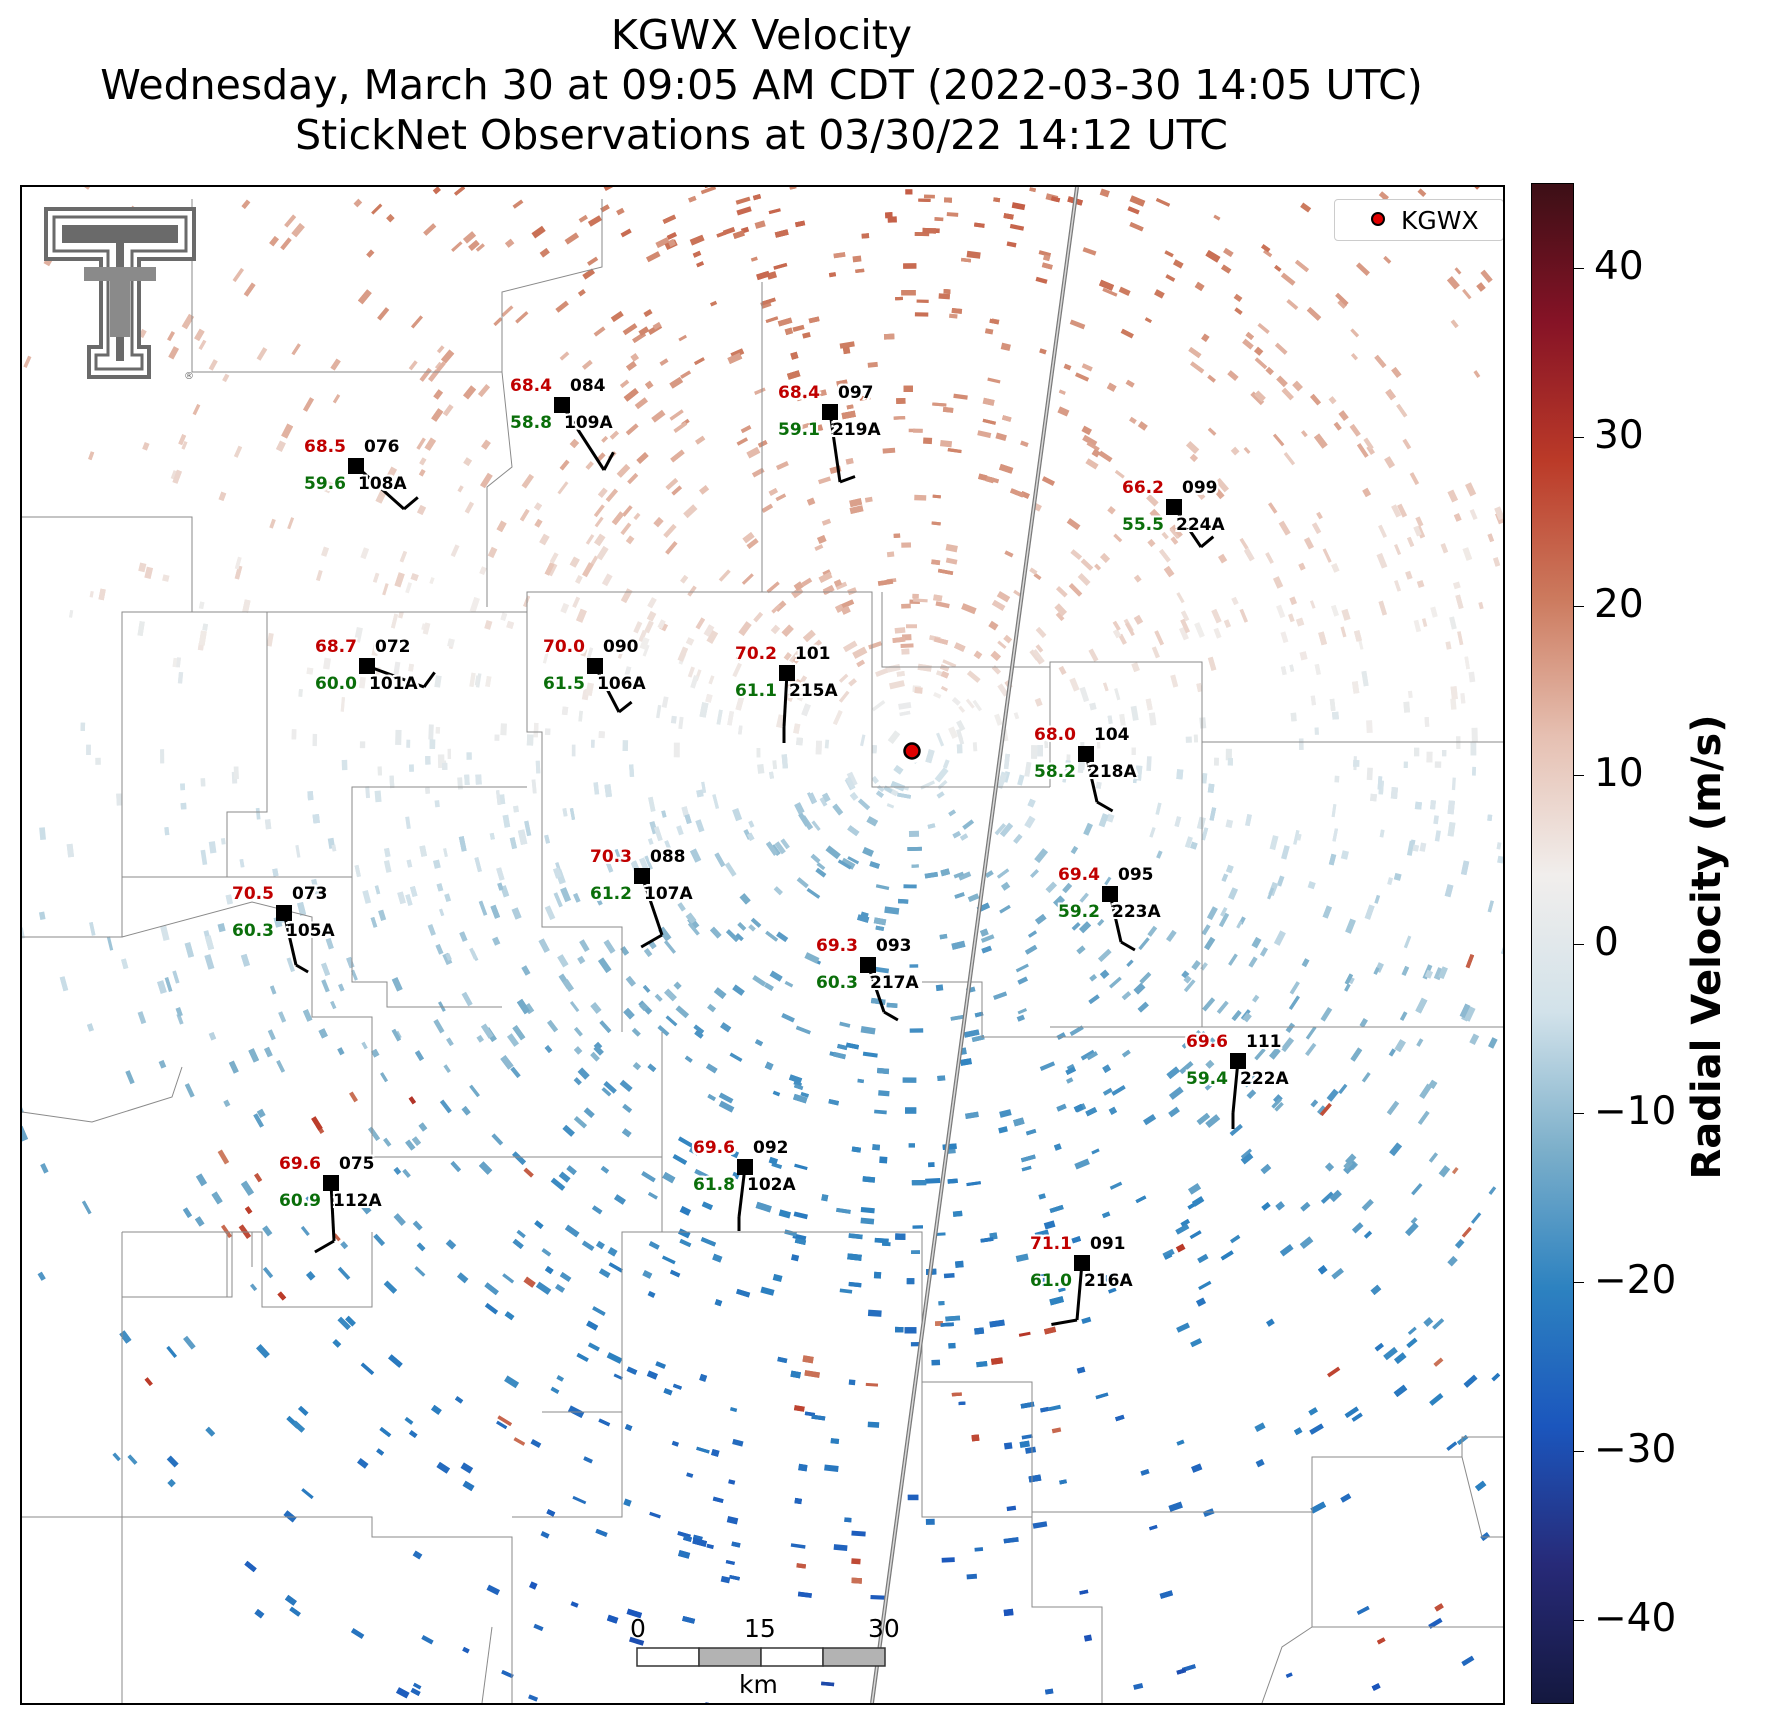  Describe the element at coordinates (357, 1164) in the screenshot. I see `station-id: 075` at that location.